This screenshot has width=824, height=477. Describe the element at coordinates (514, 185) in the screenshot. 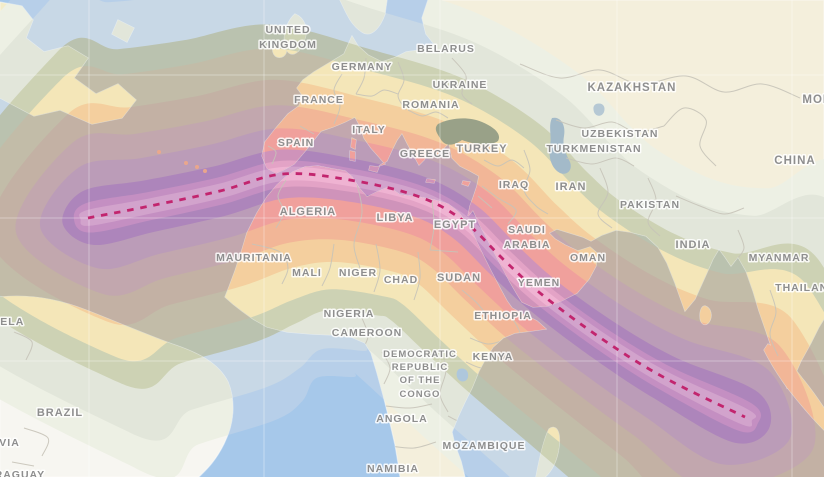

I see `country-label-iraq: IRAQ` at that location.